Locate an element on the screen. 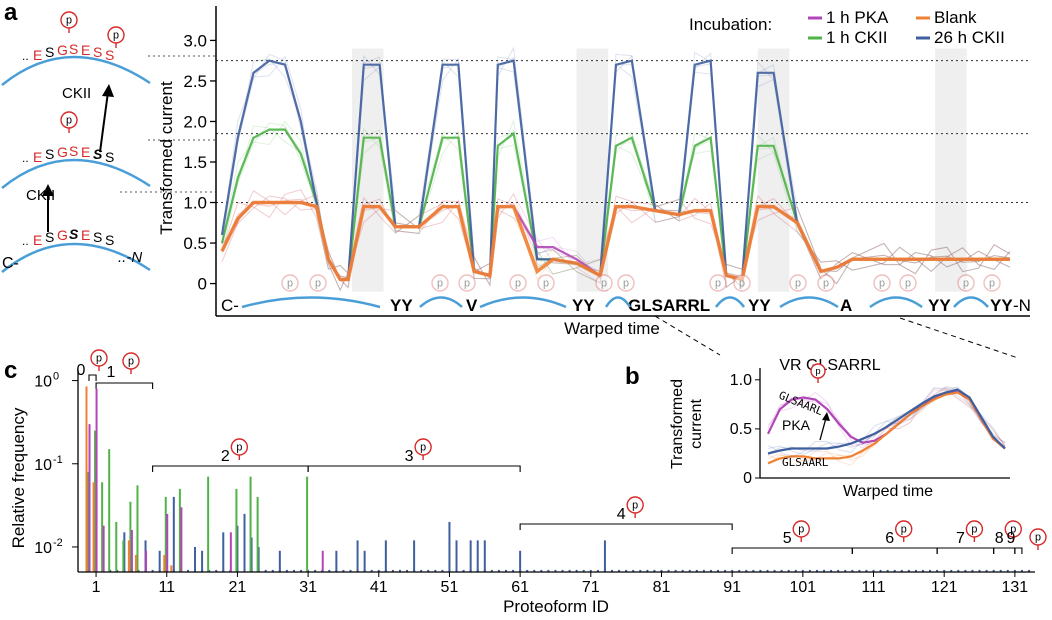 Image resolution: width=1052 pixels, height=620 pixels. c-group-marker-8: p is located at coordinates (1013, 531).